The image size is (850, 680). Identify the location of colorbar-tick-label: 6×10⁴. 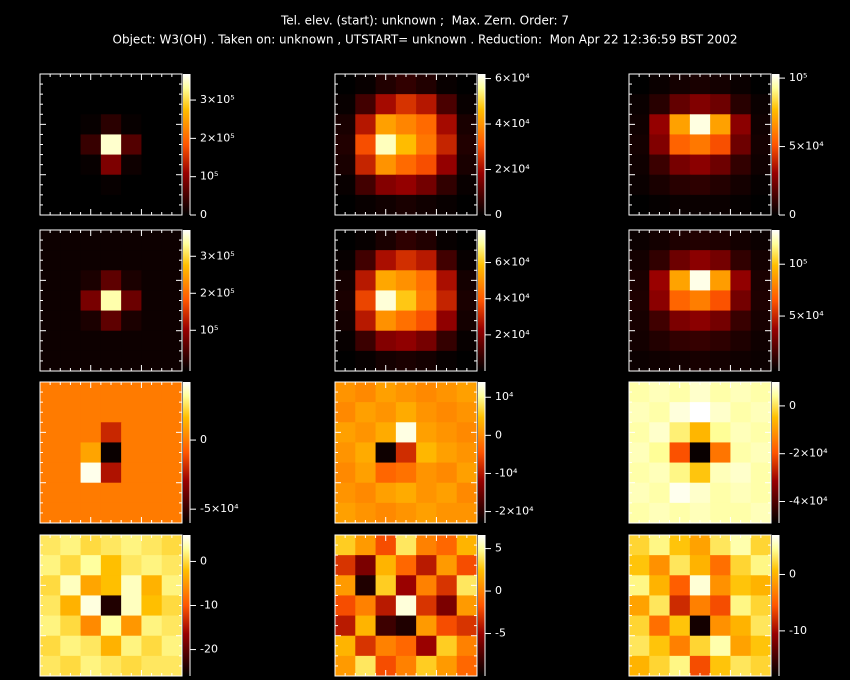
(512, 262).